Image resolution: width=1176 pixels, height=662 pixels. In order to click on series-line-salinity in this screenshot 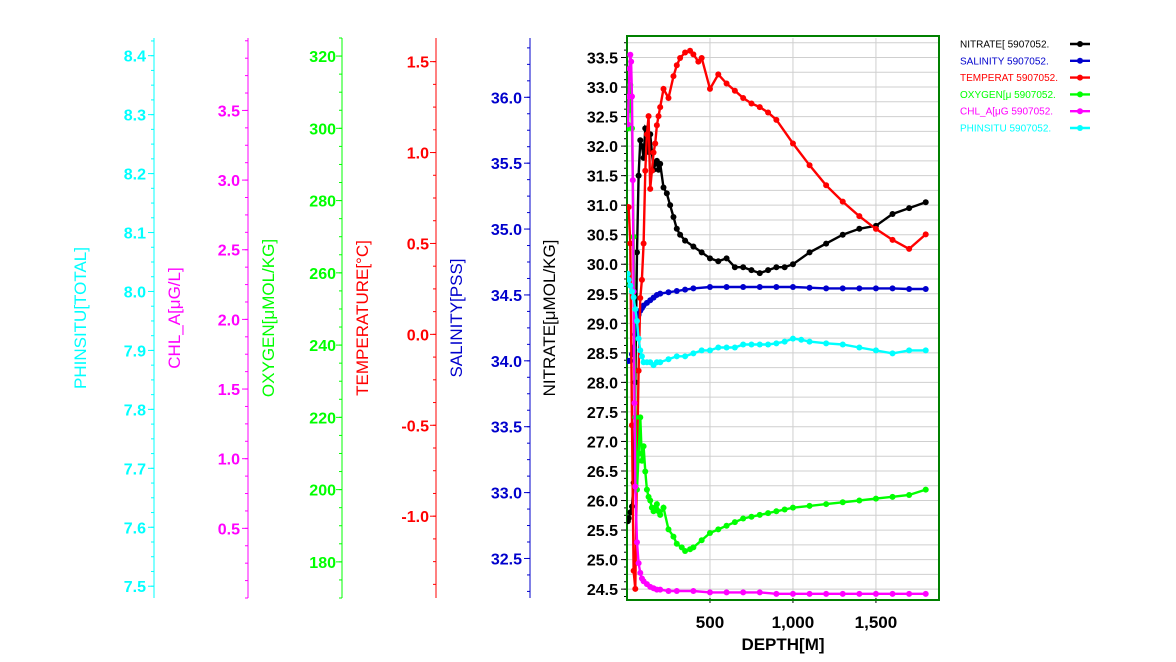, I will do `click(776, 323)`.